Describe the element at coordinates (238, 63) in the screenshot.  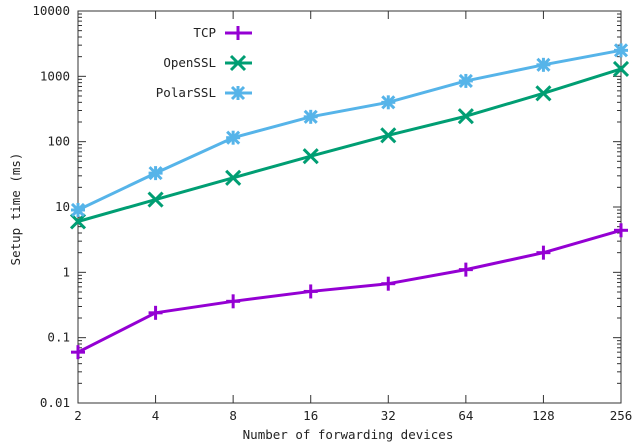
I see `legend-marker-openssl` at that location.